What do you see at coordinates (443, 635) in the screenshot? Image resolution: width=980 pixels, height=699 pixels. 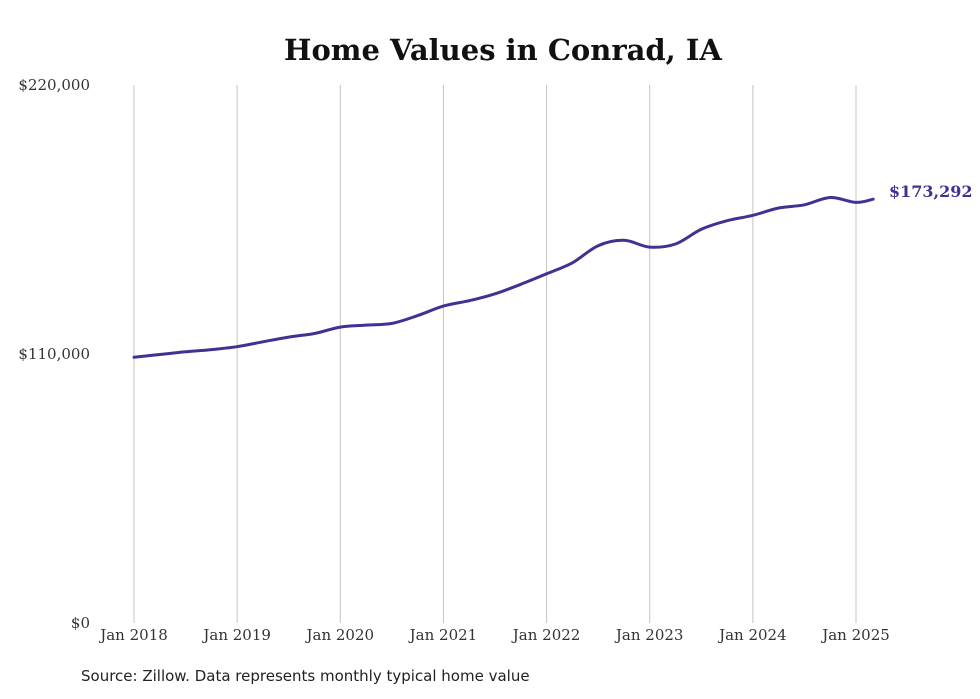 I see `x-tick-label: Jan 2021` at bounding box center [443, 635].